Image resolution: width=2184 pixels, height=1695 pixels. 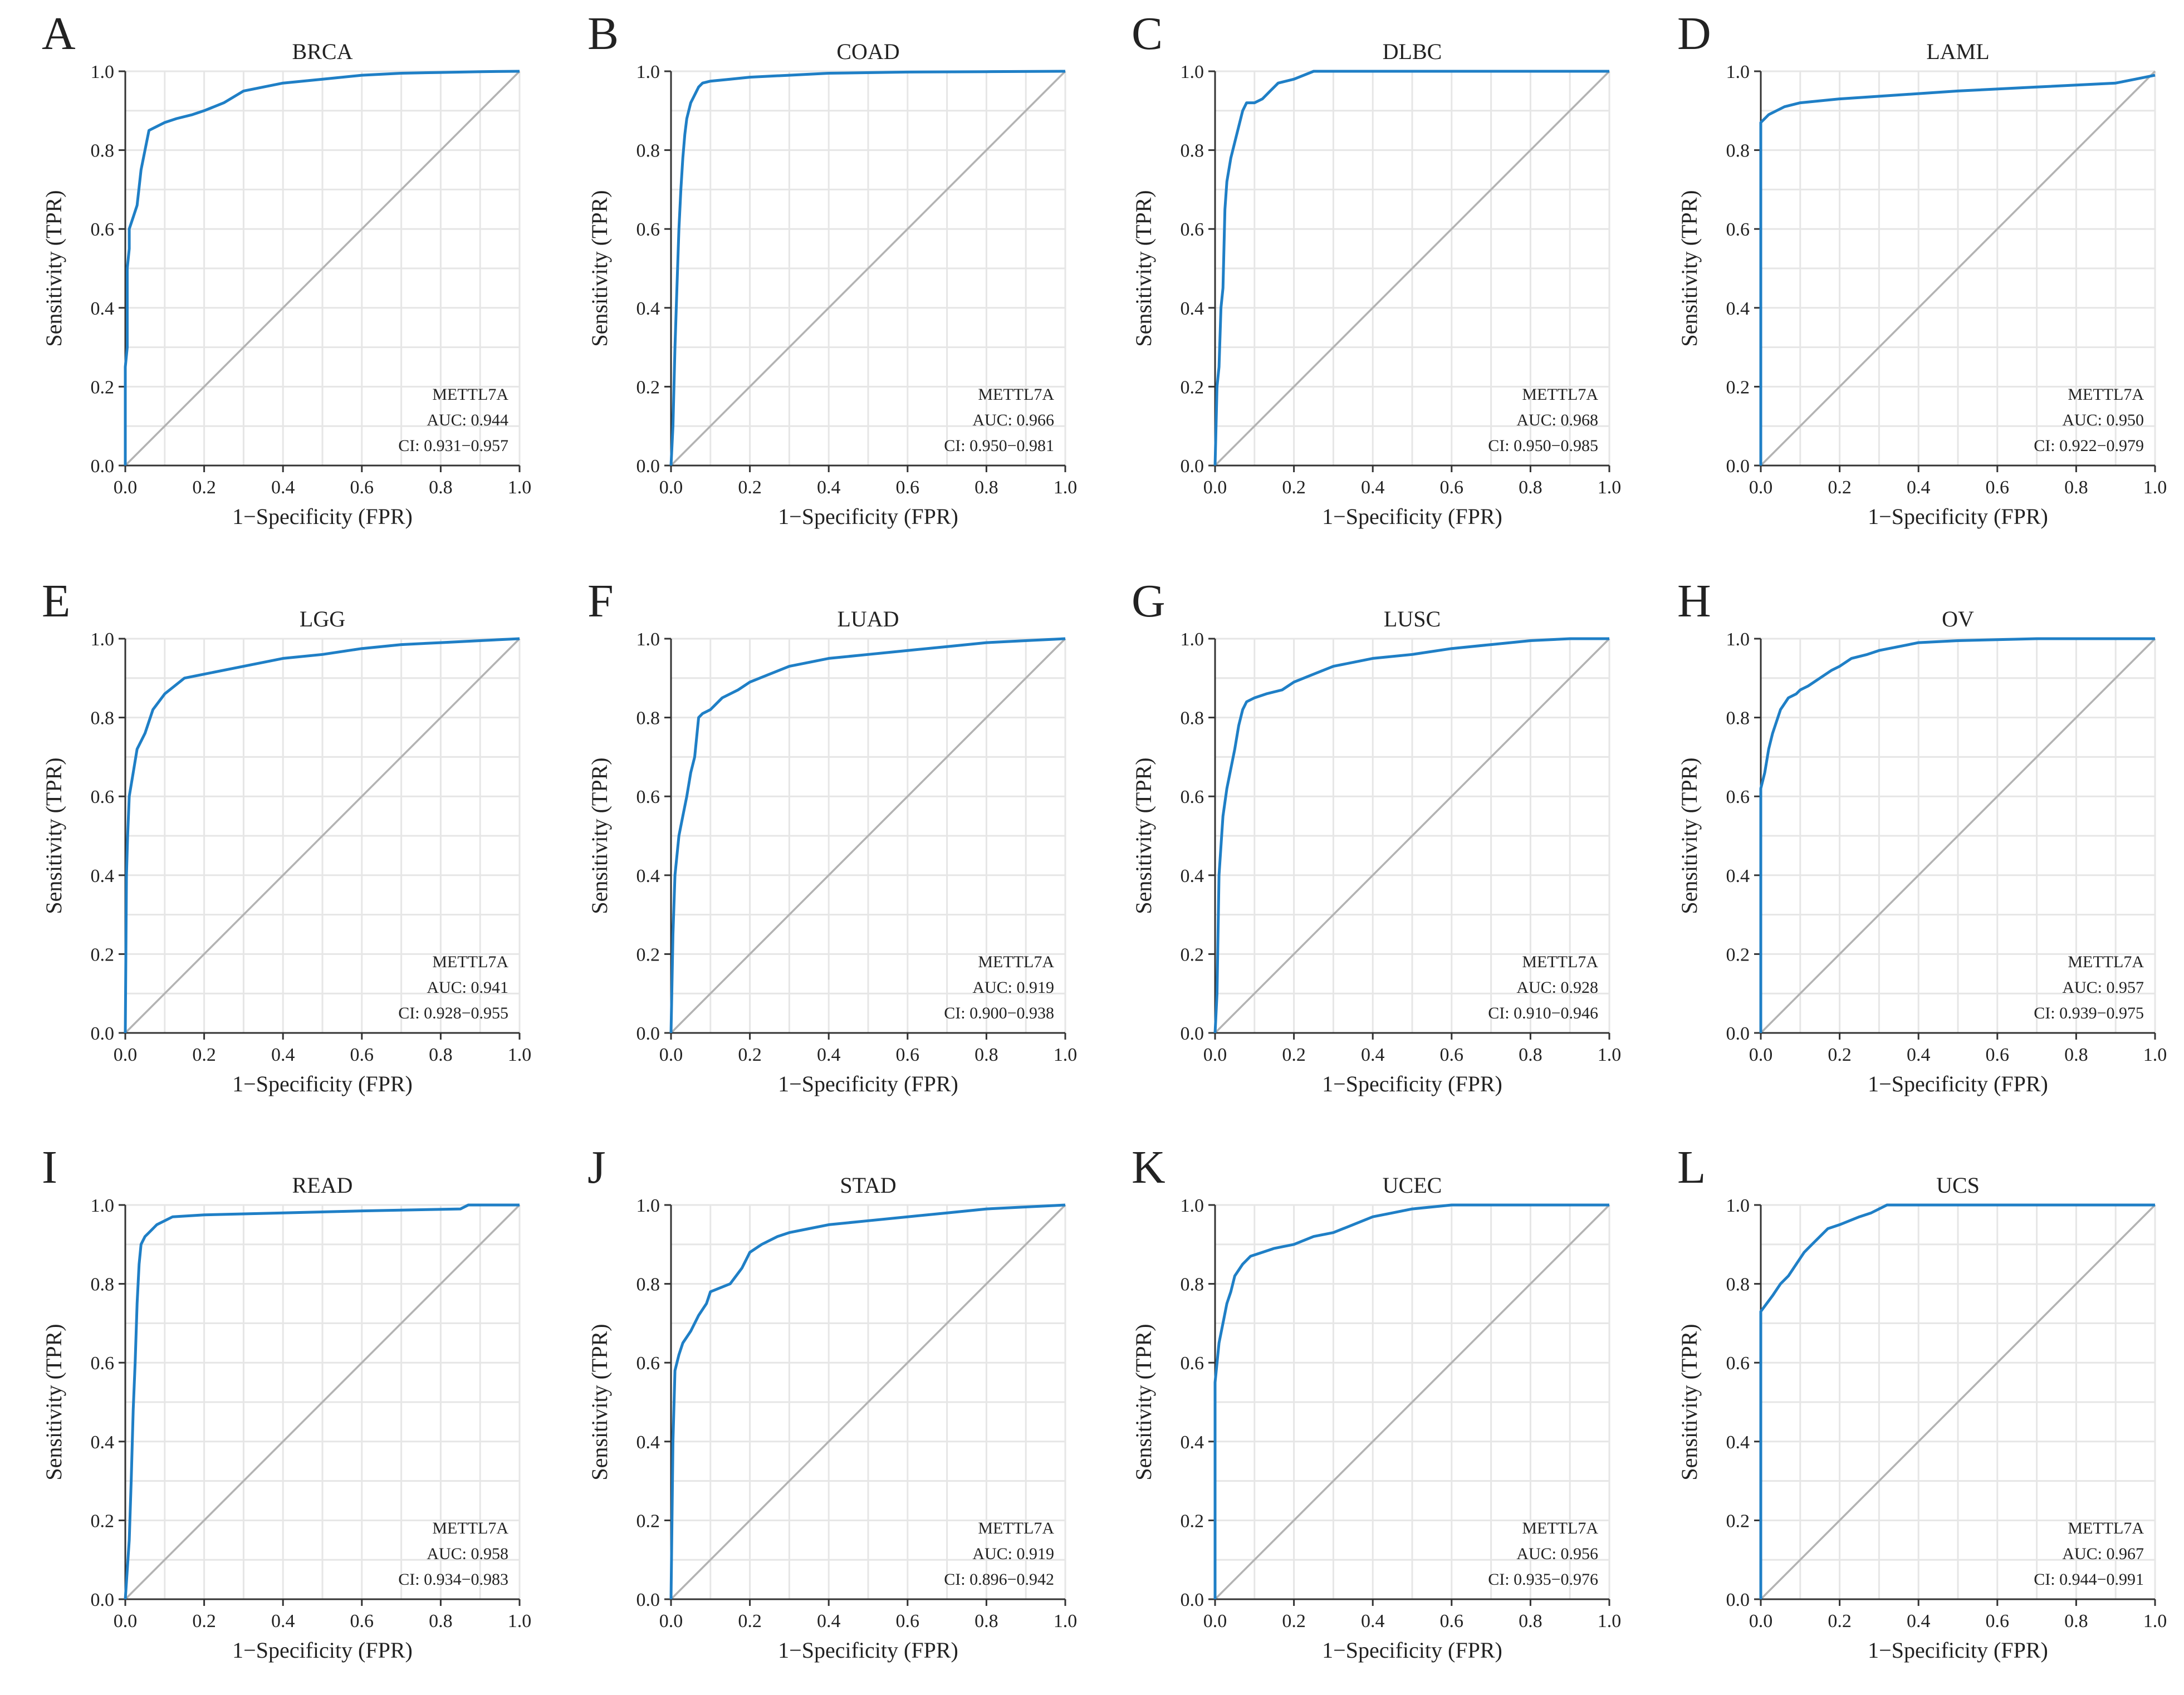 What do you see at coordinates (999, 446) in the screenshot?
I see `annotation-ci: CI: 0.950−0.981` at bounding box center [999, 446].